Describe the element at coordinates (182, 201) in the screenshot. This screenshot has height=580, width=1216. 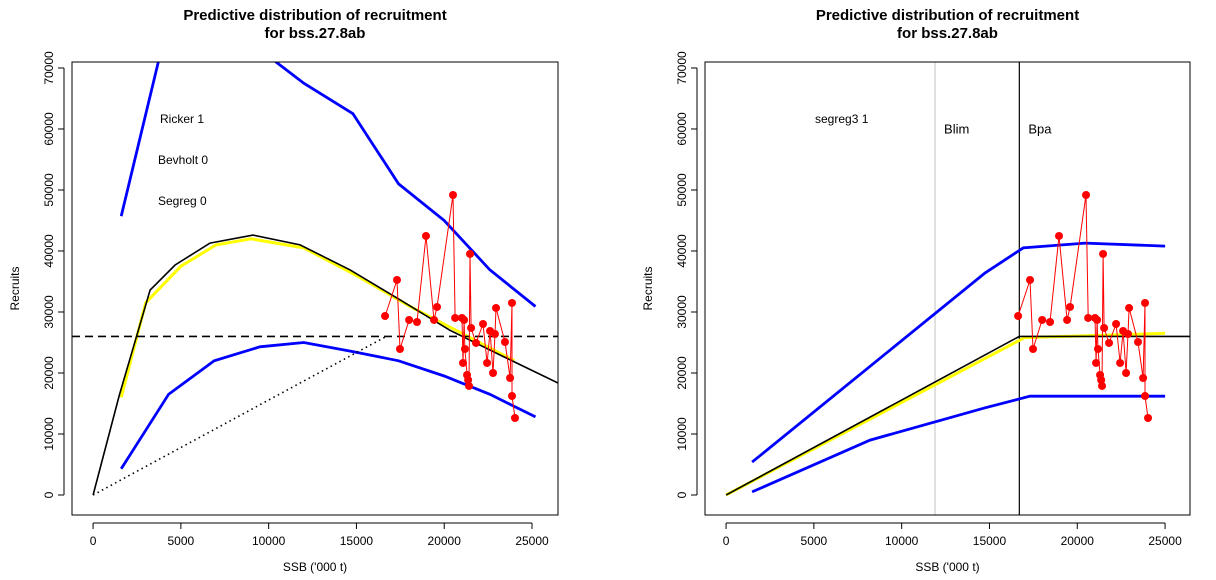
I see `annotation: Segreg 0` at that location.